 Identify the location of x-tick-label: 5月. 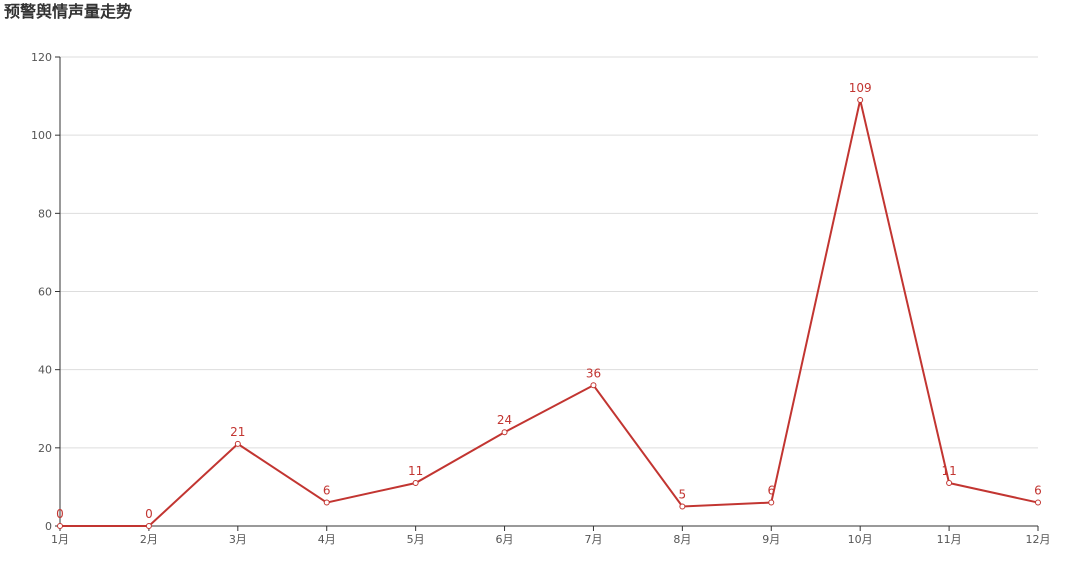
(416, 539).